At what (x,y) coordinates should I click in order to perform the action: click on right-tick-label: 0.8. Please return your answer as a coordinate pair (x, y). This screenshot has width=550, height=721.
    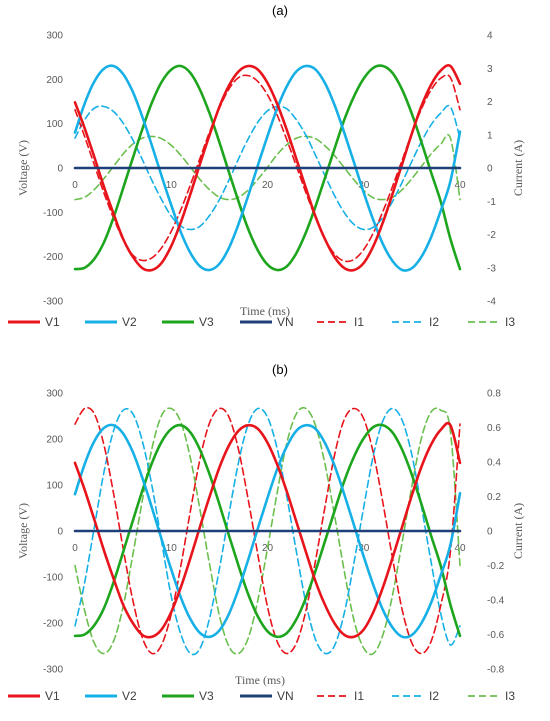
    Looking at the image, I should click on (494, 394).